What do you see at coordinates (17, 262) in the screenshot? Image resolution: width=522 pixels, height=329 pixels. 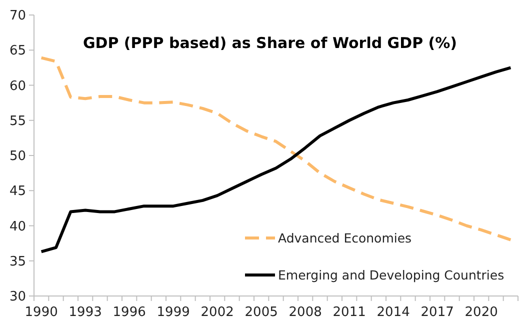 I see `y-tick-label: 35` at bounding box center [17, 262].